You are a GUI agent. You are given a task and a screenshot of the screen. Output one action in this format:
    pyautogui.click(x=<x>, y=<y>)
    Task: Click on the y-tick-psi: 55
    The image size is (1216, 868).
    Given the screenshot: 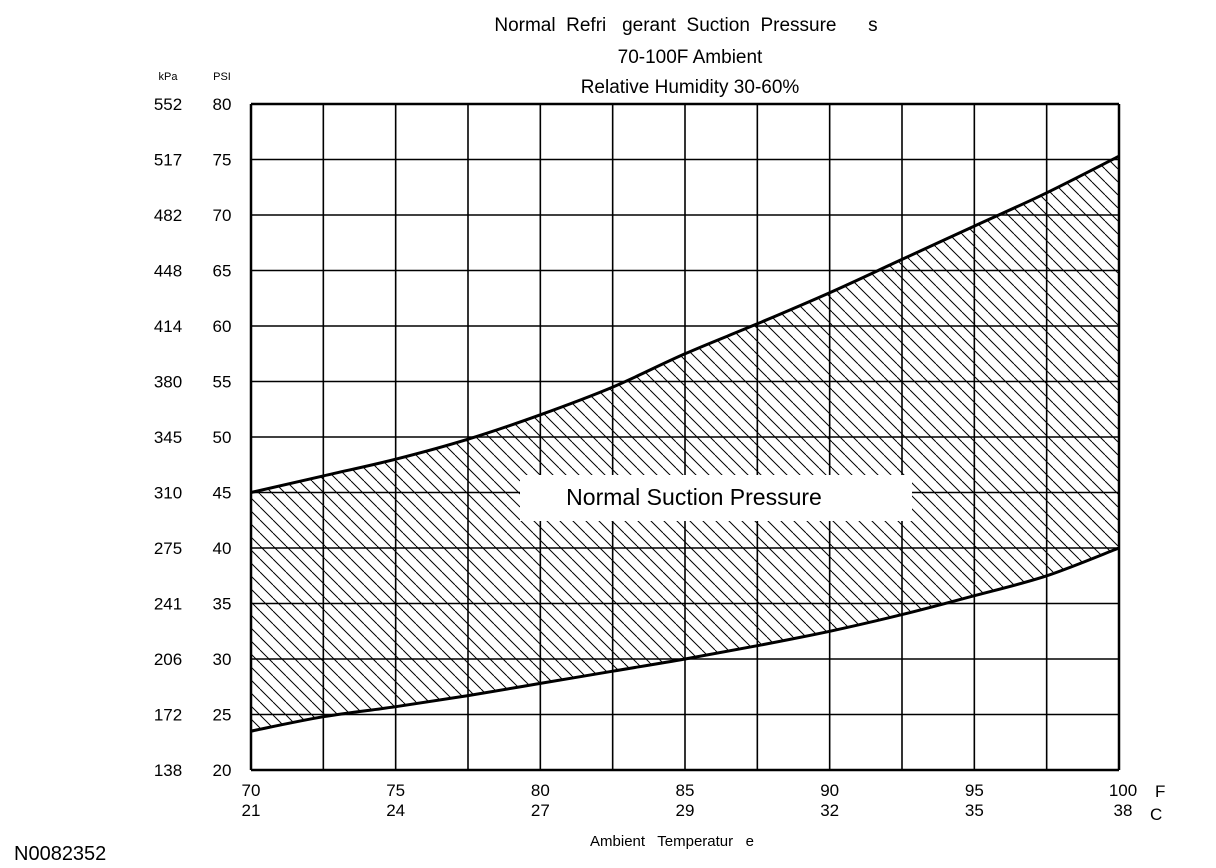 What is the action you would take?
    pyautogui.click(x=222, y=382)
    